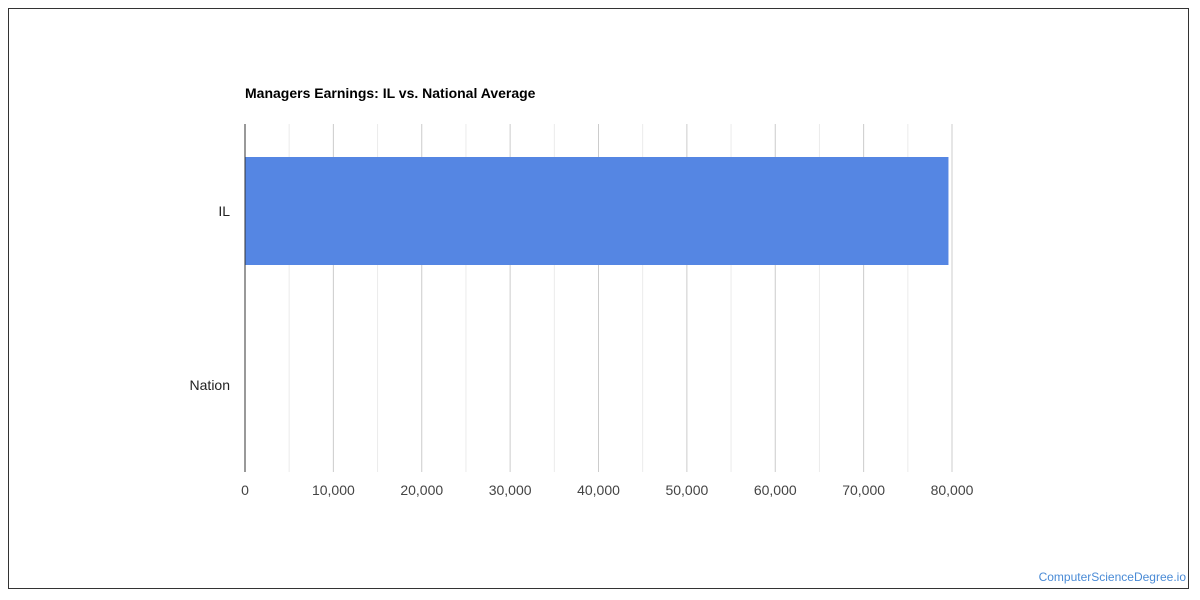  I want to click on x-tick-label: 80,000, so click(952, 490).